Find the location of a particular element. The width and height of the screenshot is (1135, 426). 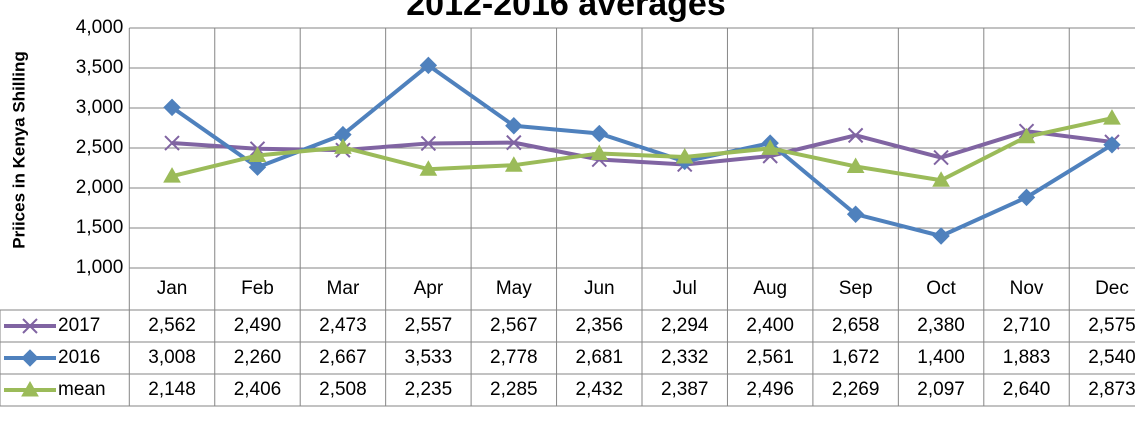

y-tick-label: 2,500 is located at coordinates (100, 147).